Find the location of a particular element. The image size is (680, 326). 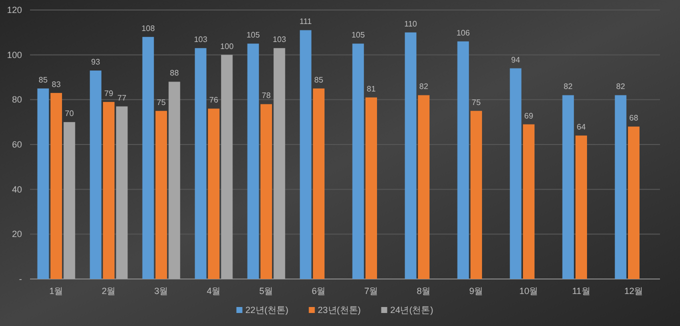

x-tick-label: 6월 is located at coordinates (319, 291).